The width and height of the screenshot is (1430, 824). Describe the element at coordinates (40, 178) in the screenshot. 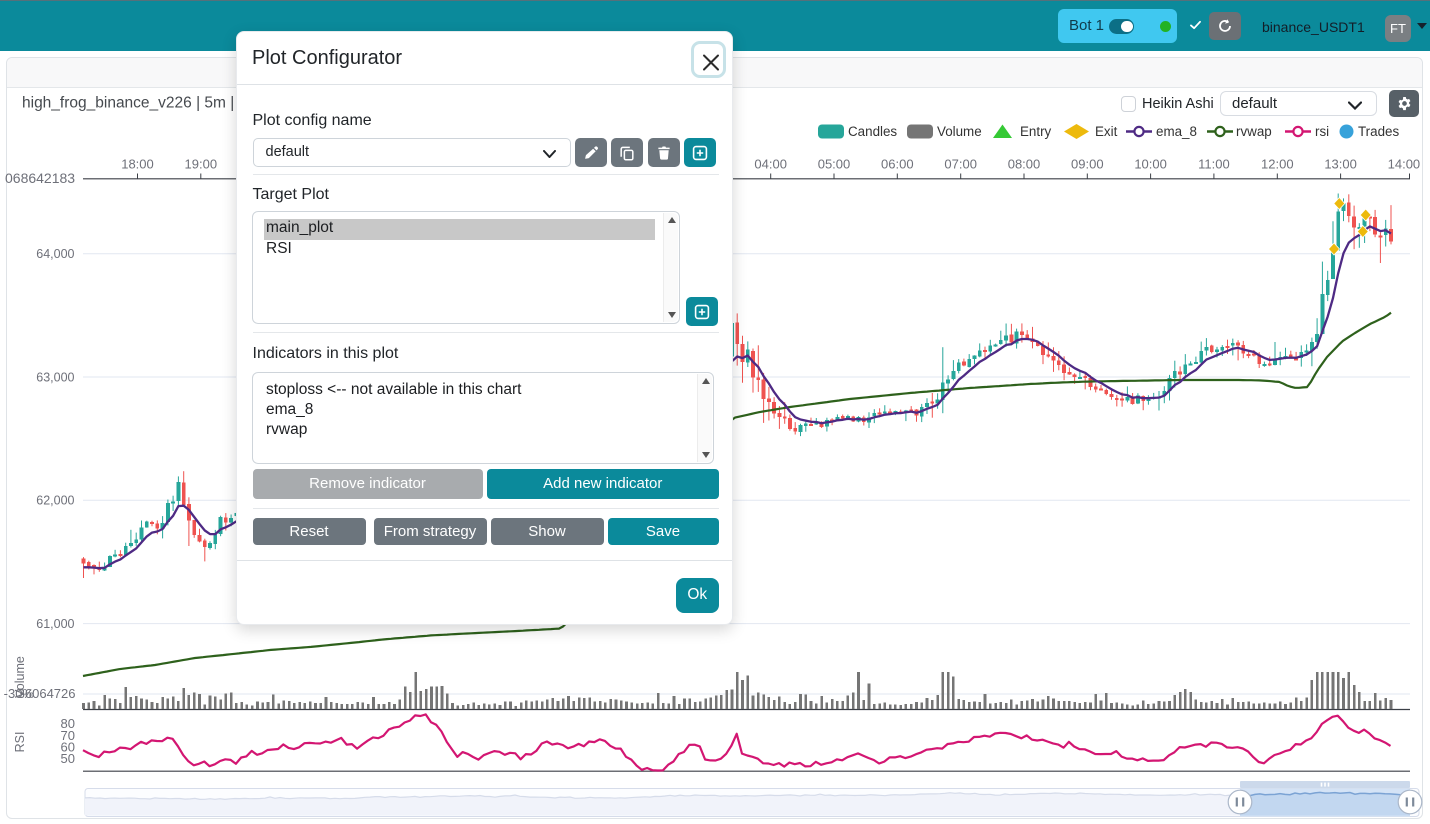

I see `svg-text: 068642183` at that location.